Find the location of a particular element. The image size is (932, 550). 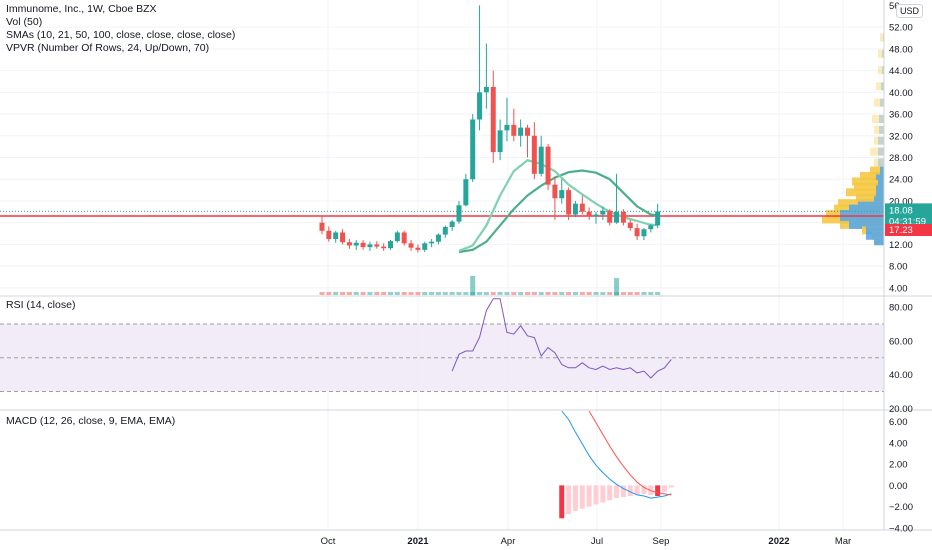

macd-line is located at coordinates (616, 454).